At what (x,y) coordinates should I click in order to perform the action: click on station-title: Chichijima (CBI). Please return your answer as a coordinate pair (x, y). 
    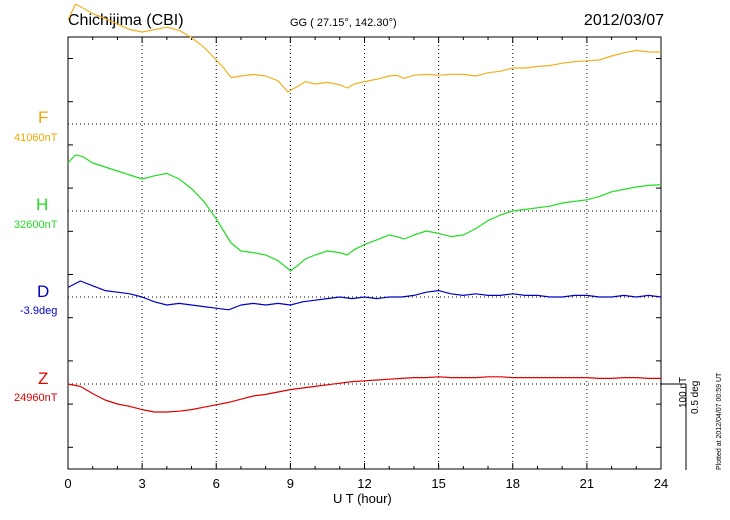
    Looking at the image, I should click on (126, 20).